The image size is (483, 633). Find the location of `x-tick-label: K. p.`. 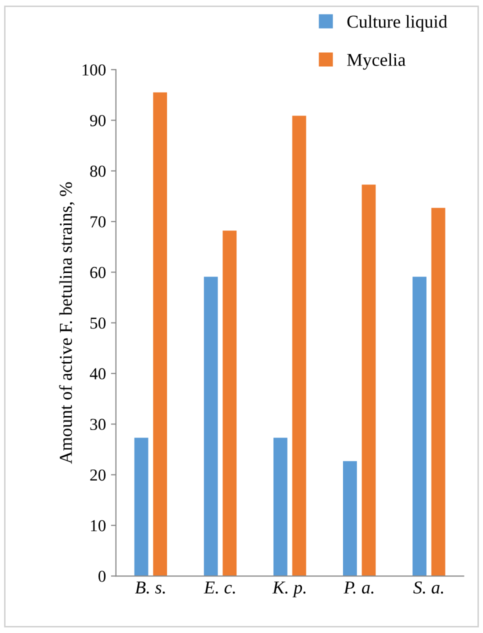

x-tick-label: K. p. is located at coordinates (289, 590).